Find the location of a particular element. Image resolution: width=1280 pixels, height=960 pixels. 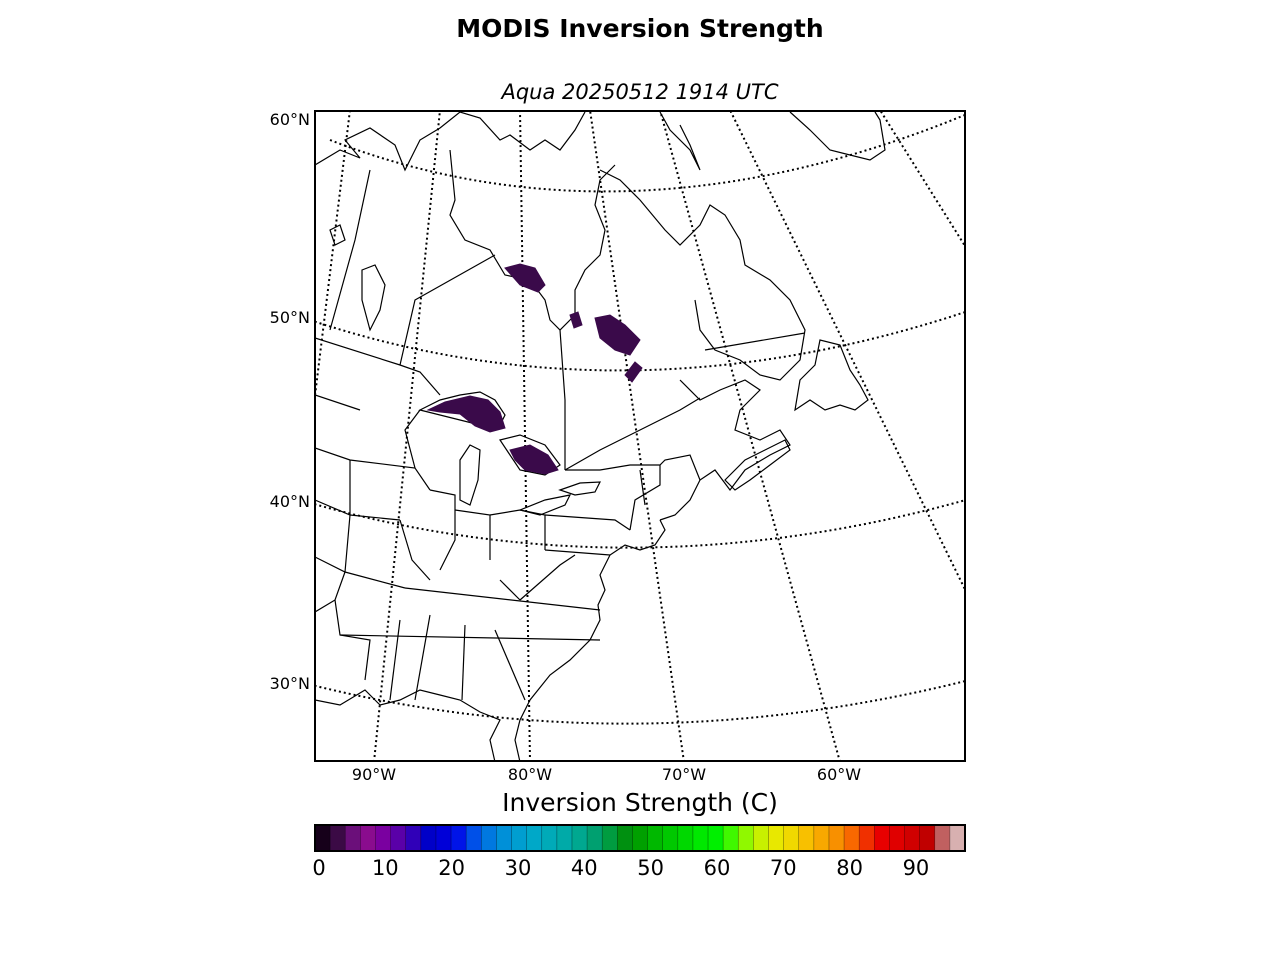

lon-label-60w: 60°W is located at coordinates (839, 774).